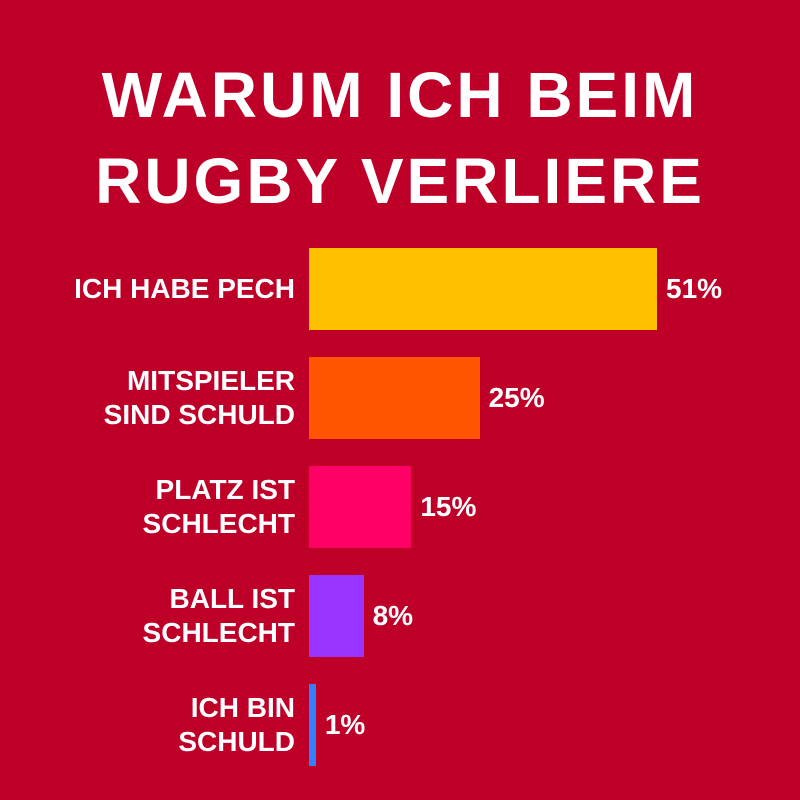  What do you see at coordinates (236, 724) in the screenshot?
I see `category-label: ICH BIN SCHULD` at bounding box center [236, 724].